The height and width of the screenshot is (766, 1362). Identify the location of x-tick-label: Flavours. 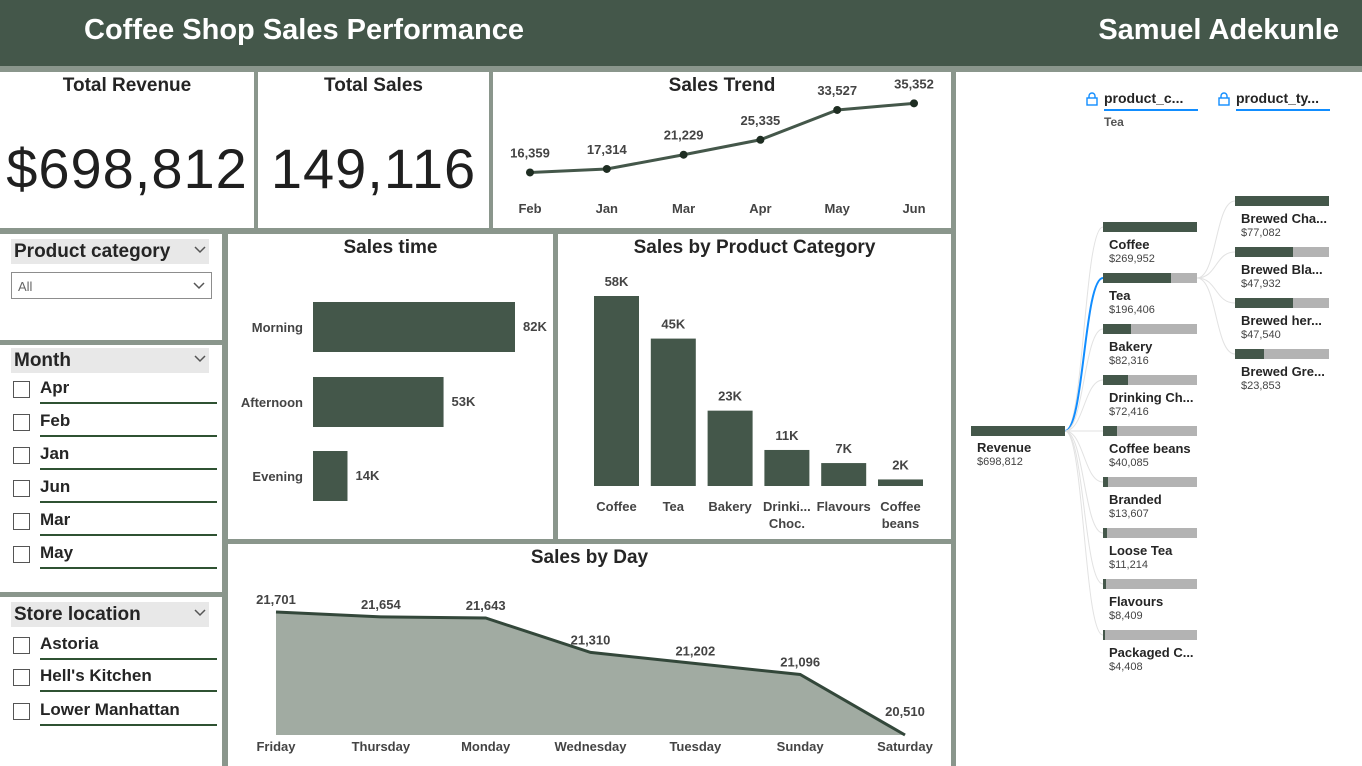
(844, 506).